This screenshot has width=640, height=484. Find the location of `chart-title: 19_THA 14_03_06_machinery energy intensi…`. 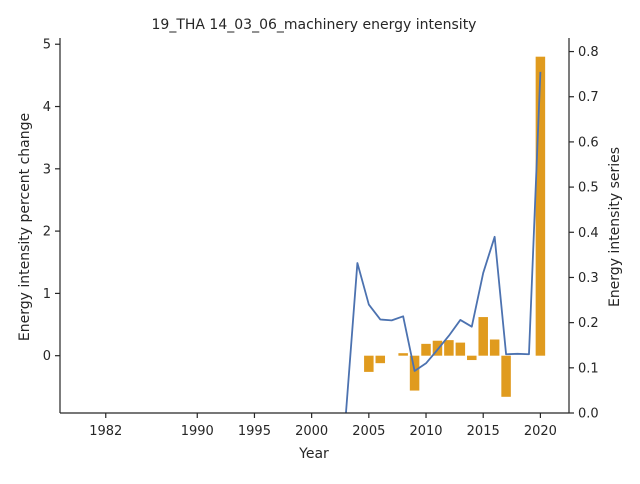

chart-title: 19_THA 14_03_06_machinery energy intensi… is located at coordinates (314, 25).